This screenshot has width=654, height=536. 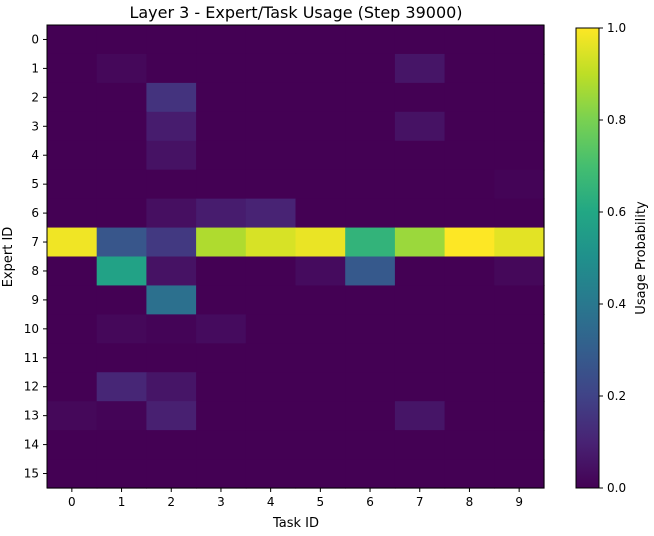 What do you see at coordinates (31, 445) in the screenshot?
I see `y-tick-label: 14` at bounding box center [31, 445].